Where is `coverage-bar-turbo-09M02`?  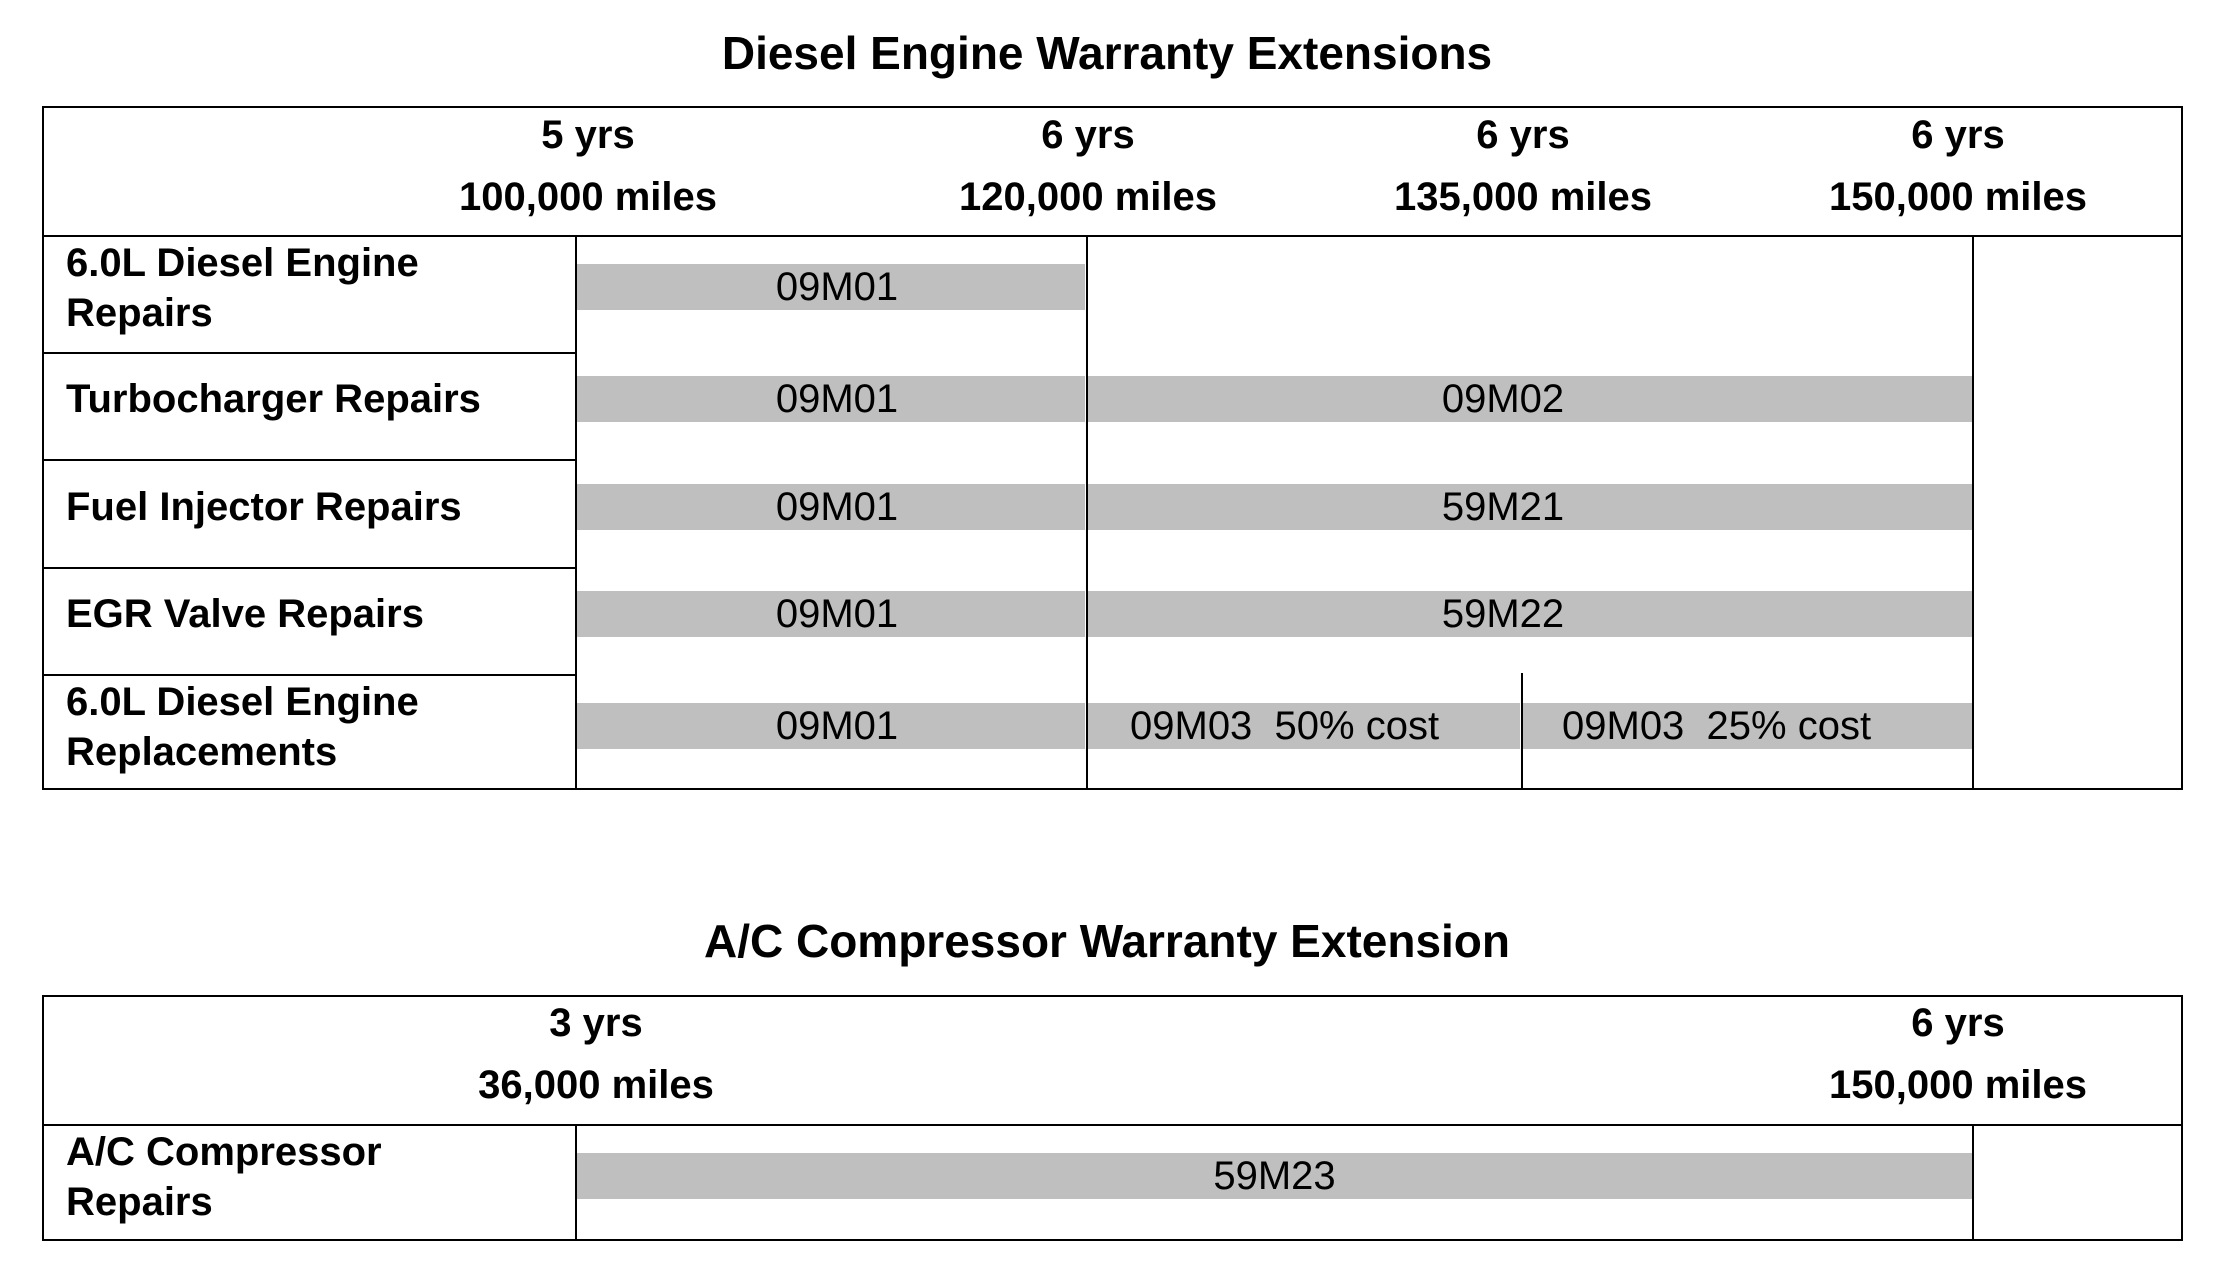 coverage-bar-turbo-09M02 is located at coordinates (1530, 399).